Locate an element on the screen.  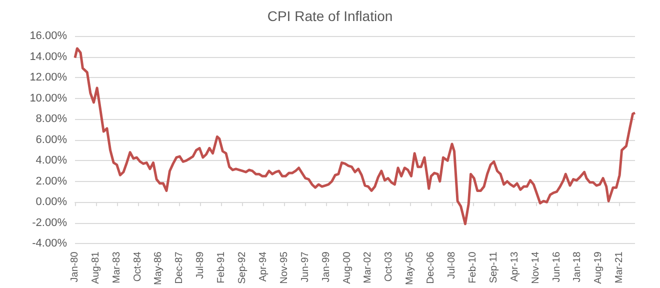
y-tick-label: 16.00% is located at coordinates (49, 36).